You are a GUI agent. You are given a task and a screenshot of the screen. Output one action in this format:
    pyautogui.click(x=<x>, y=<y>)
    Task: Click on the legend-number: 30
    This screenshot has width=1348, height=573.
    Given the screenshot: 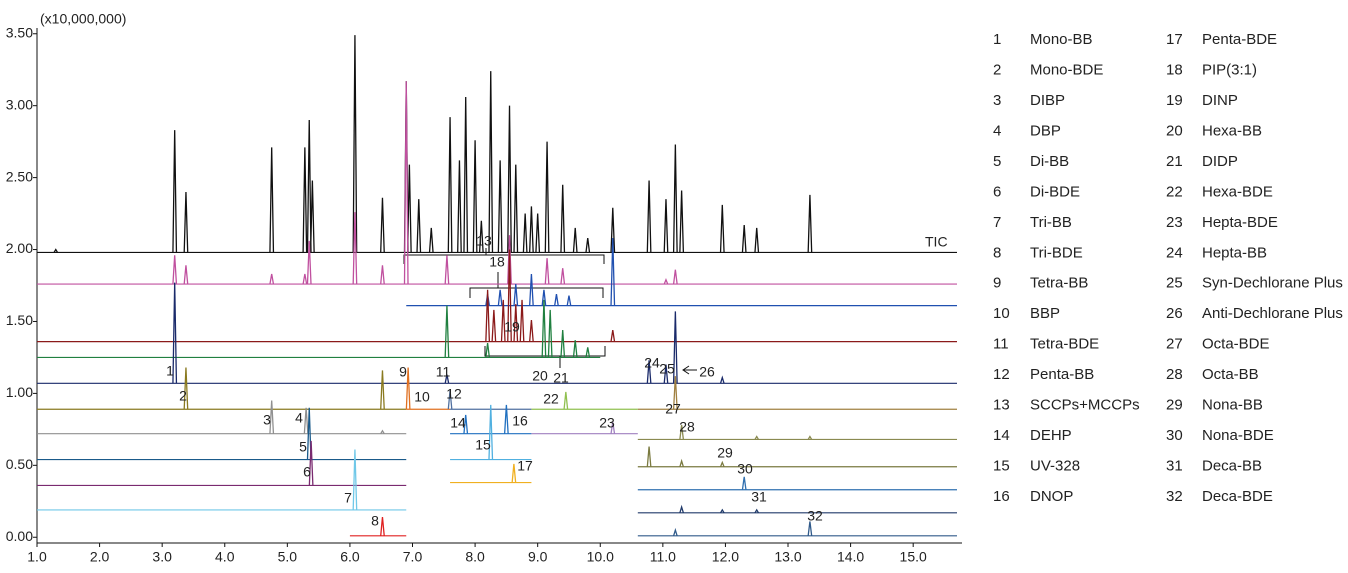 What is the action you would take?
    pyautogui.click(x=1174, y=435)
    